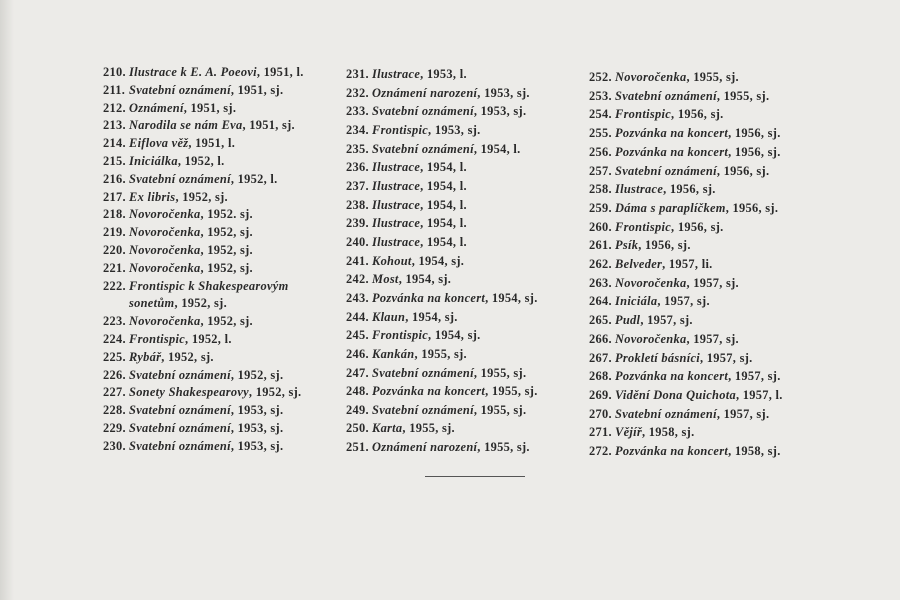 The image size is (900, 600). I want to click on entry-text: Pozvánka na koncert, 1956, sj., so click(710, 152).